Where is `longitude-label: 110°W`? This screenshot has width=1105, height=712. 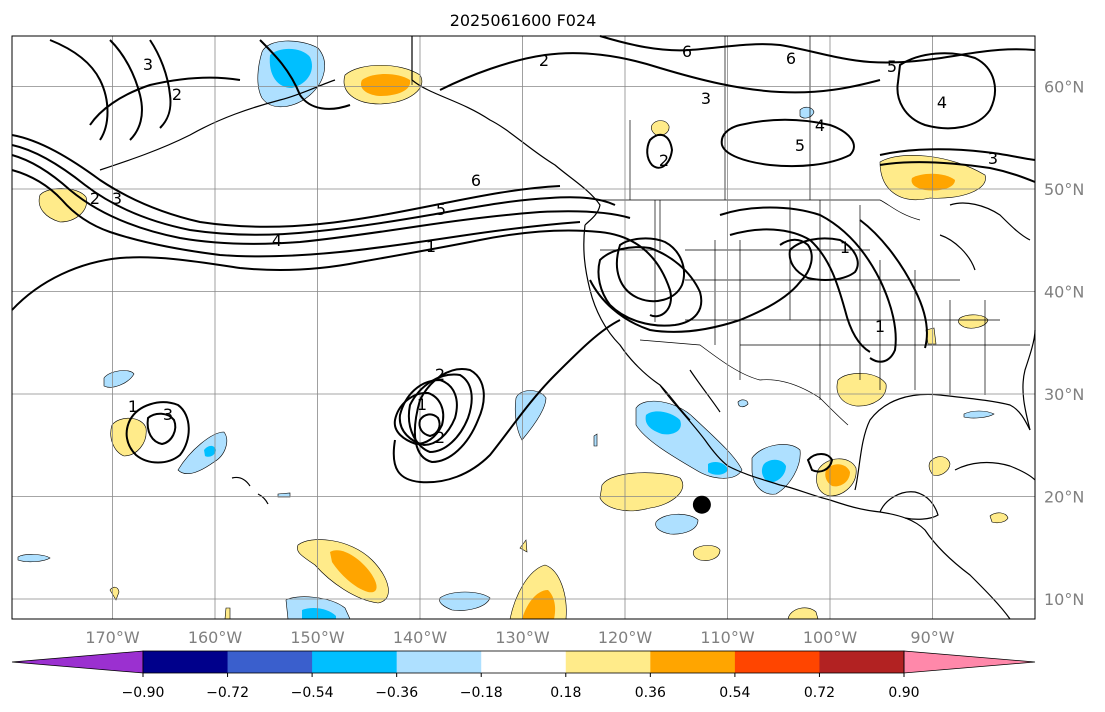
longitude-label: 110°W is located at coordinates (727, 637).